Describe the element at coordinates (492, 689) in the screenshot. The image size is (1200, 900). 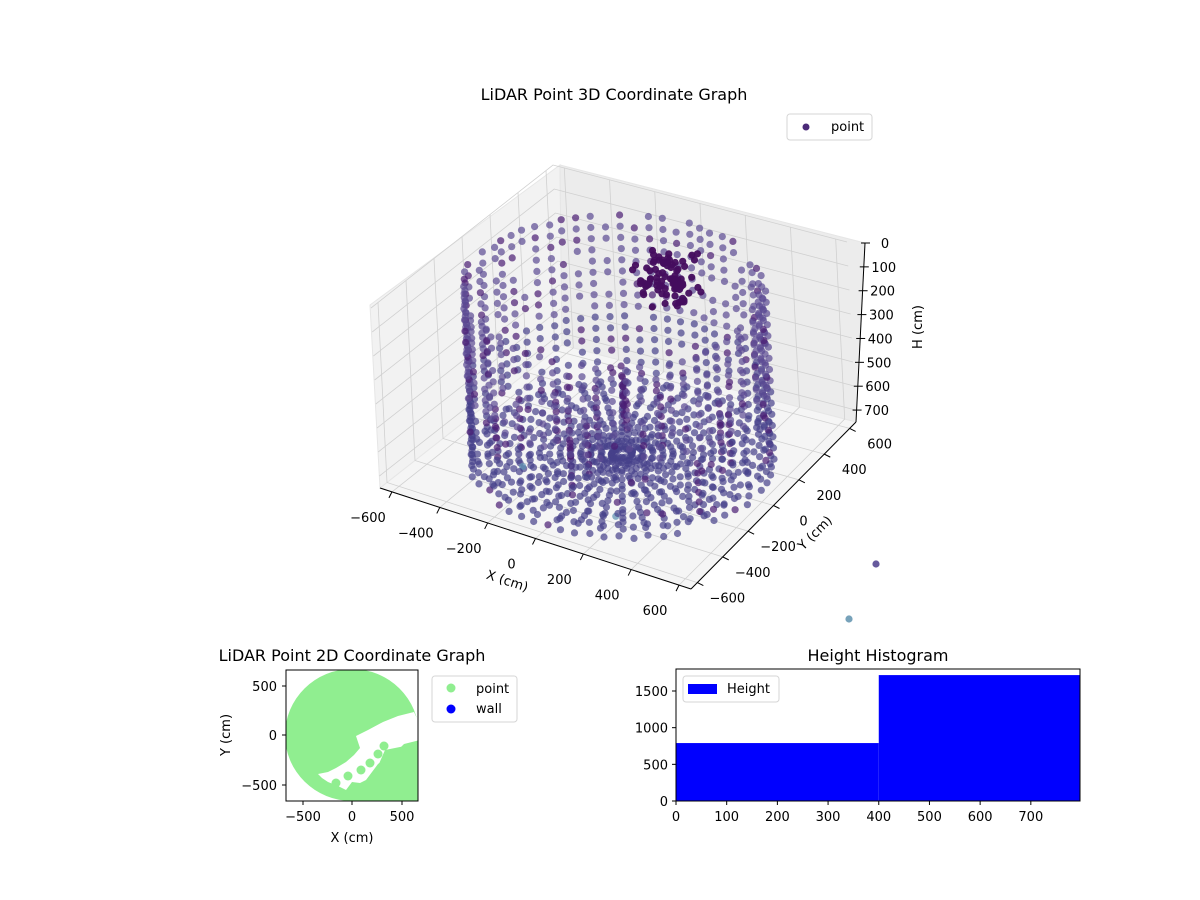
I see `legend-point-label-2d: point` at that location.